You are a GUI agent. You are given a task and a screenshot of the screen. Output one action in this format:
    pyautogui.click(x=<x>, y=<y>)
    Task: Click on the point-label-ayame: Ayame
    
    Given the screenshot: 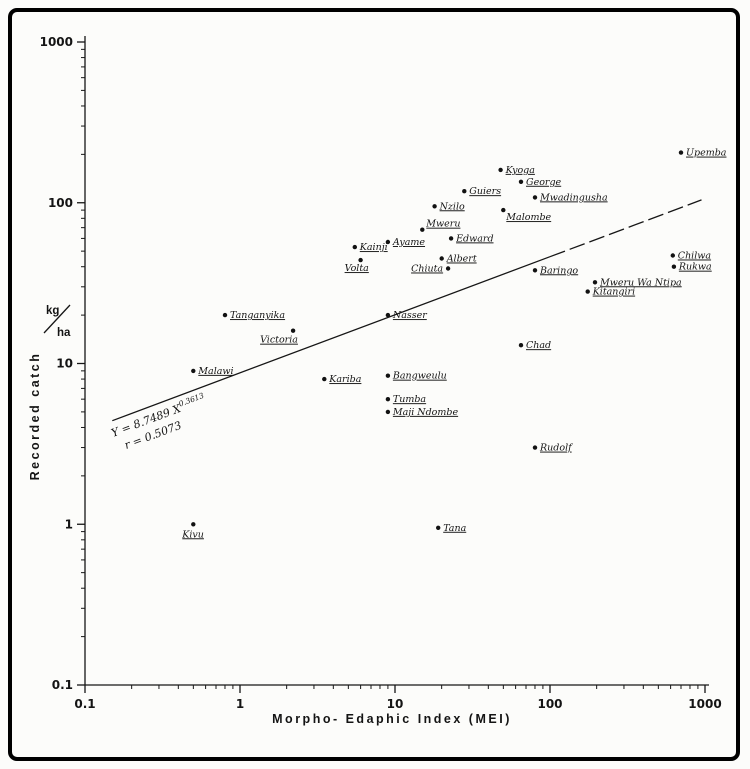 What is the action you would take?
    pyautogui.click(x=409, y=242)
    